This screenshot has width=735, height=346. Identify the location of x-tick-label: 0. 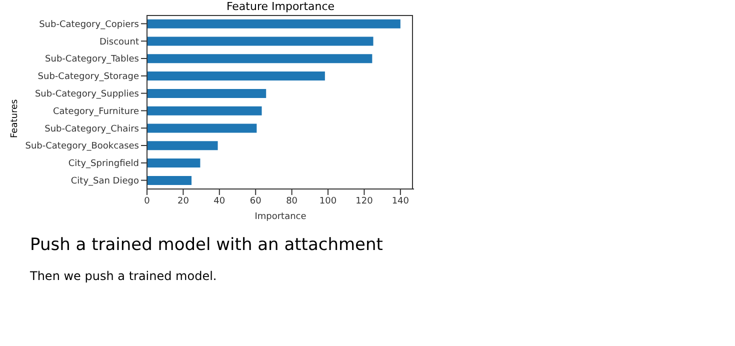
(147, 201).